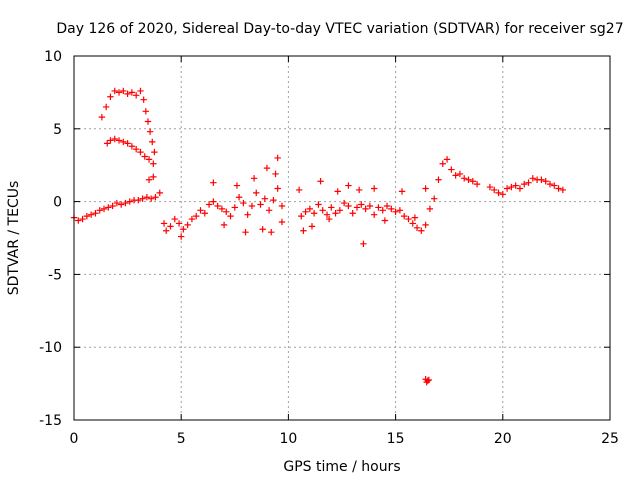  What do you see at coordinates (610, 439) in the screenshot?
I see `x-tick-label: 25` at bounding box center [610, 439].